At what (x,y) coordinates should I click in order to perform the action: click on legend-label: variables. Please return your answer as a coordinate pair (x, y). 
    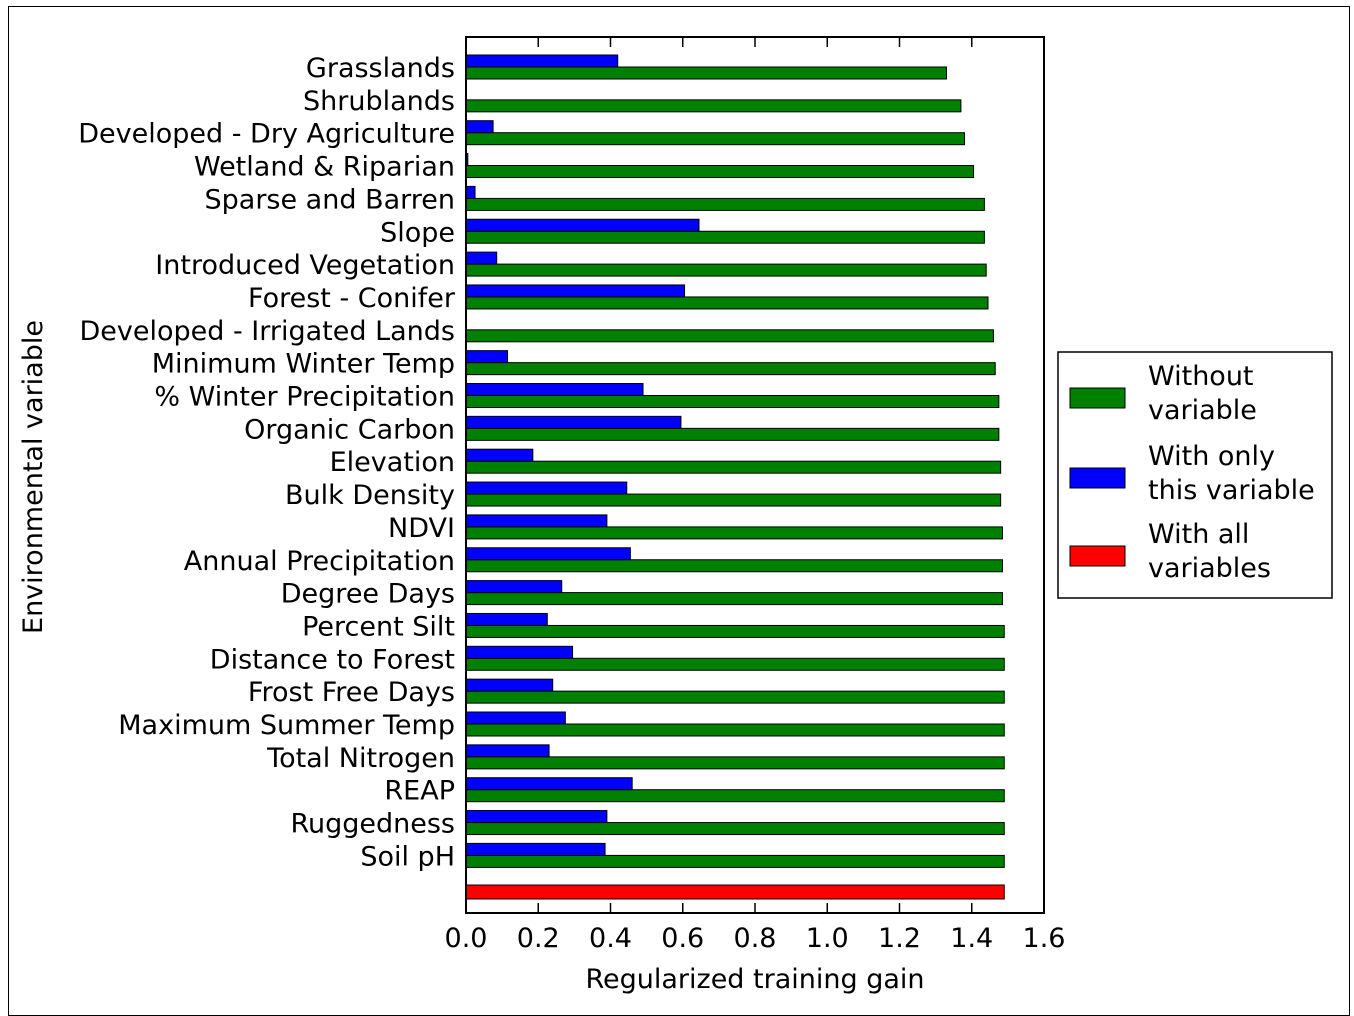
    Looking at the image, I should click on (1209, 568).